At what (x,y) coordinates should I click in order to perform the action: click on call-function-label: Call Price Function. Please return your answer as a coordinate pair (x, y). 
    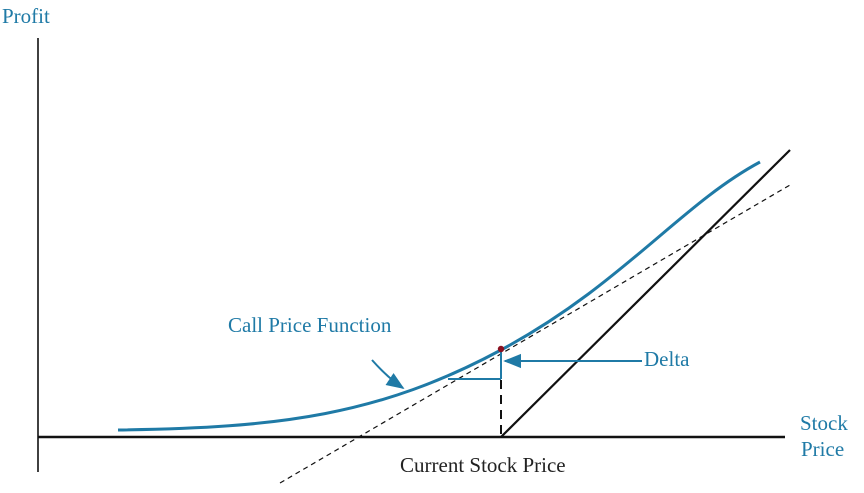
    Looking at the image, I should click on (309, 325).